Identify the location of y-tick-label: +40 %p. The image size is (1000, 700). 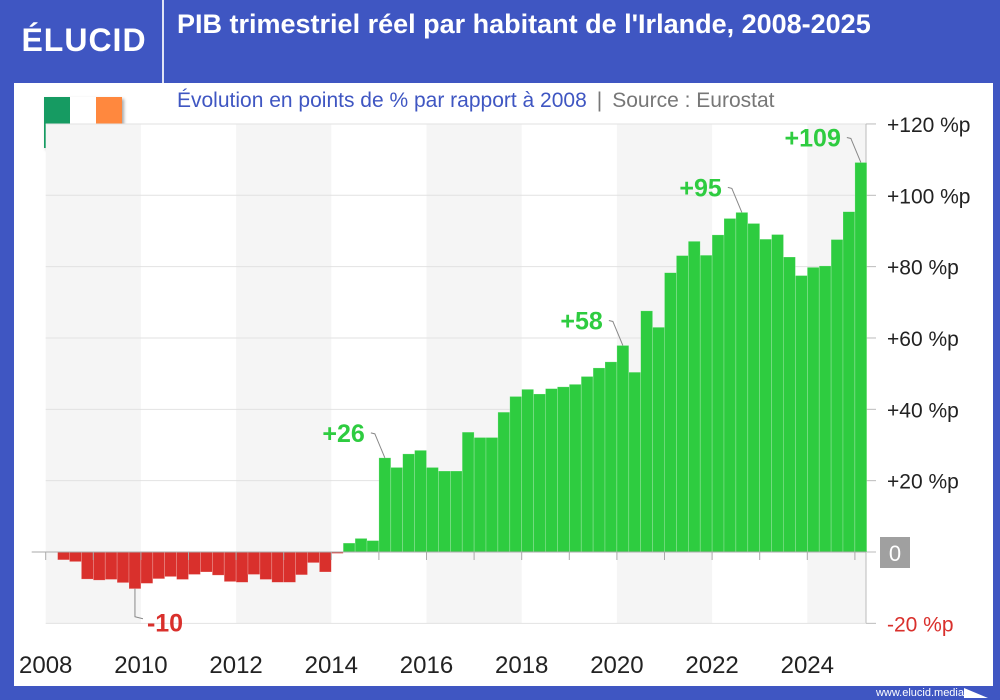
(923, 410).